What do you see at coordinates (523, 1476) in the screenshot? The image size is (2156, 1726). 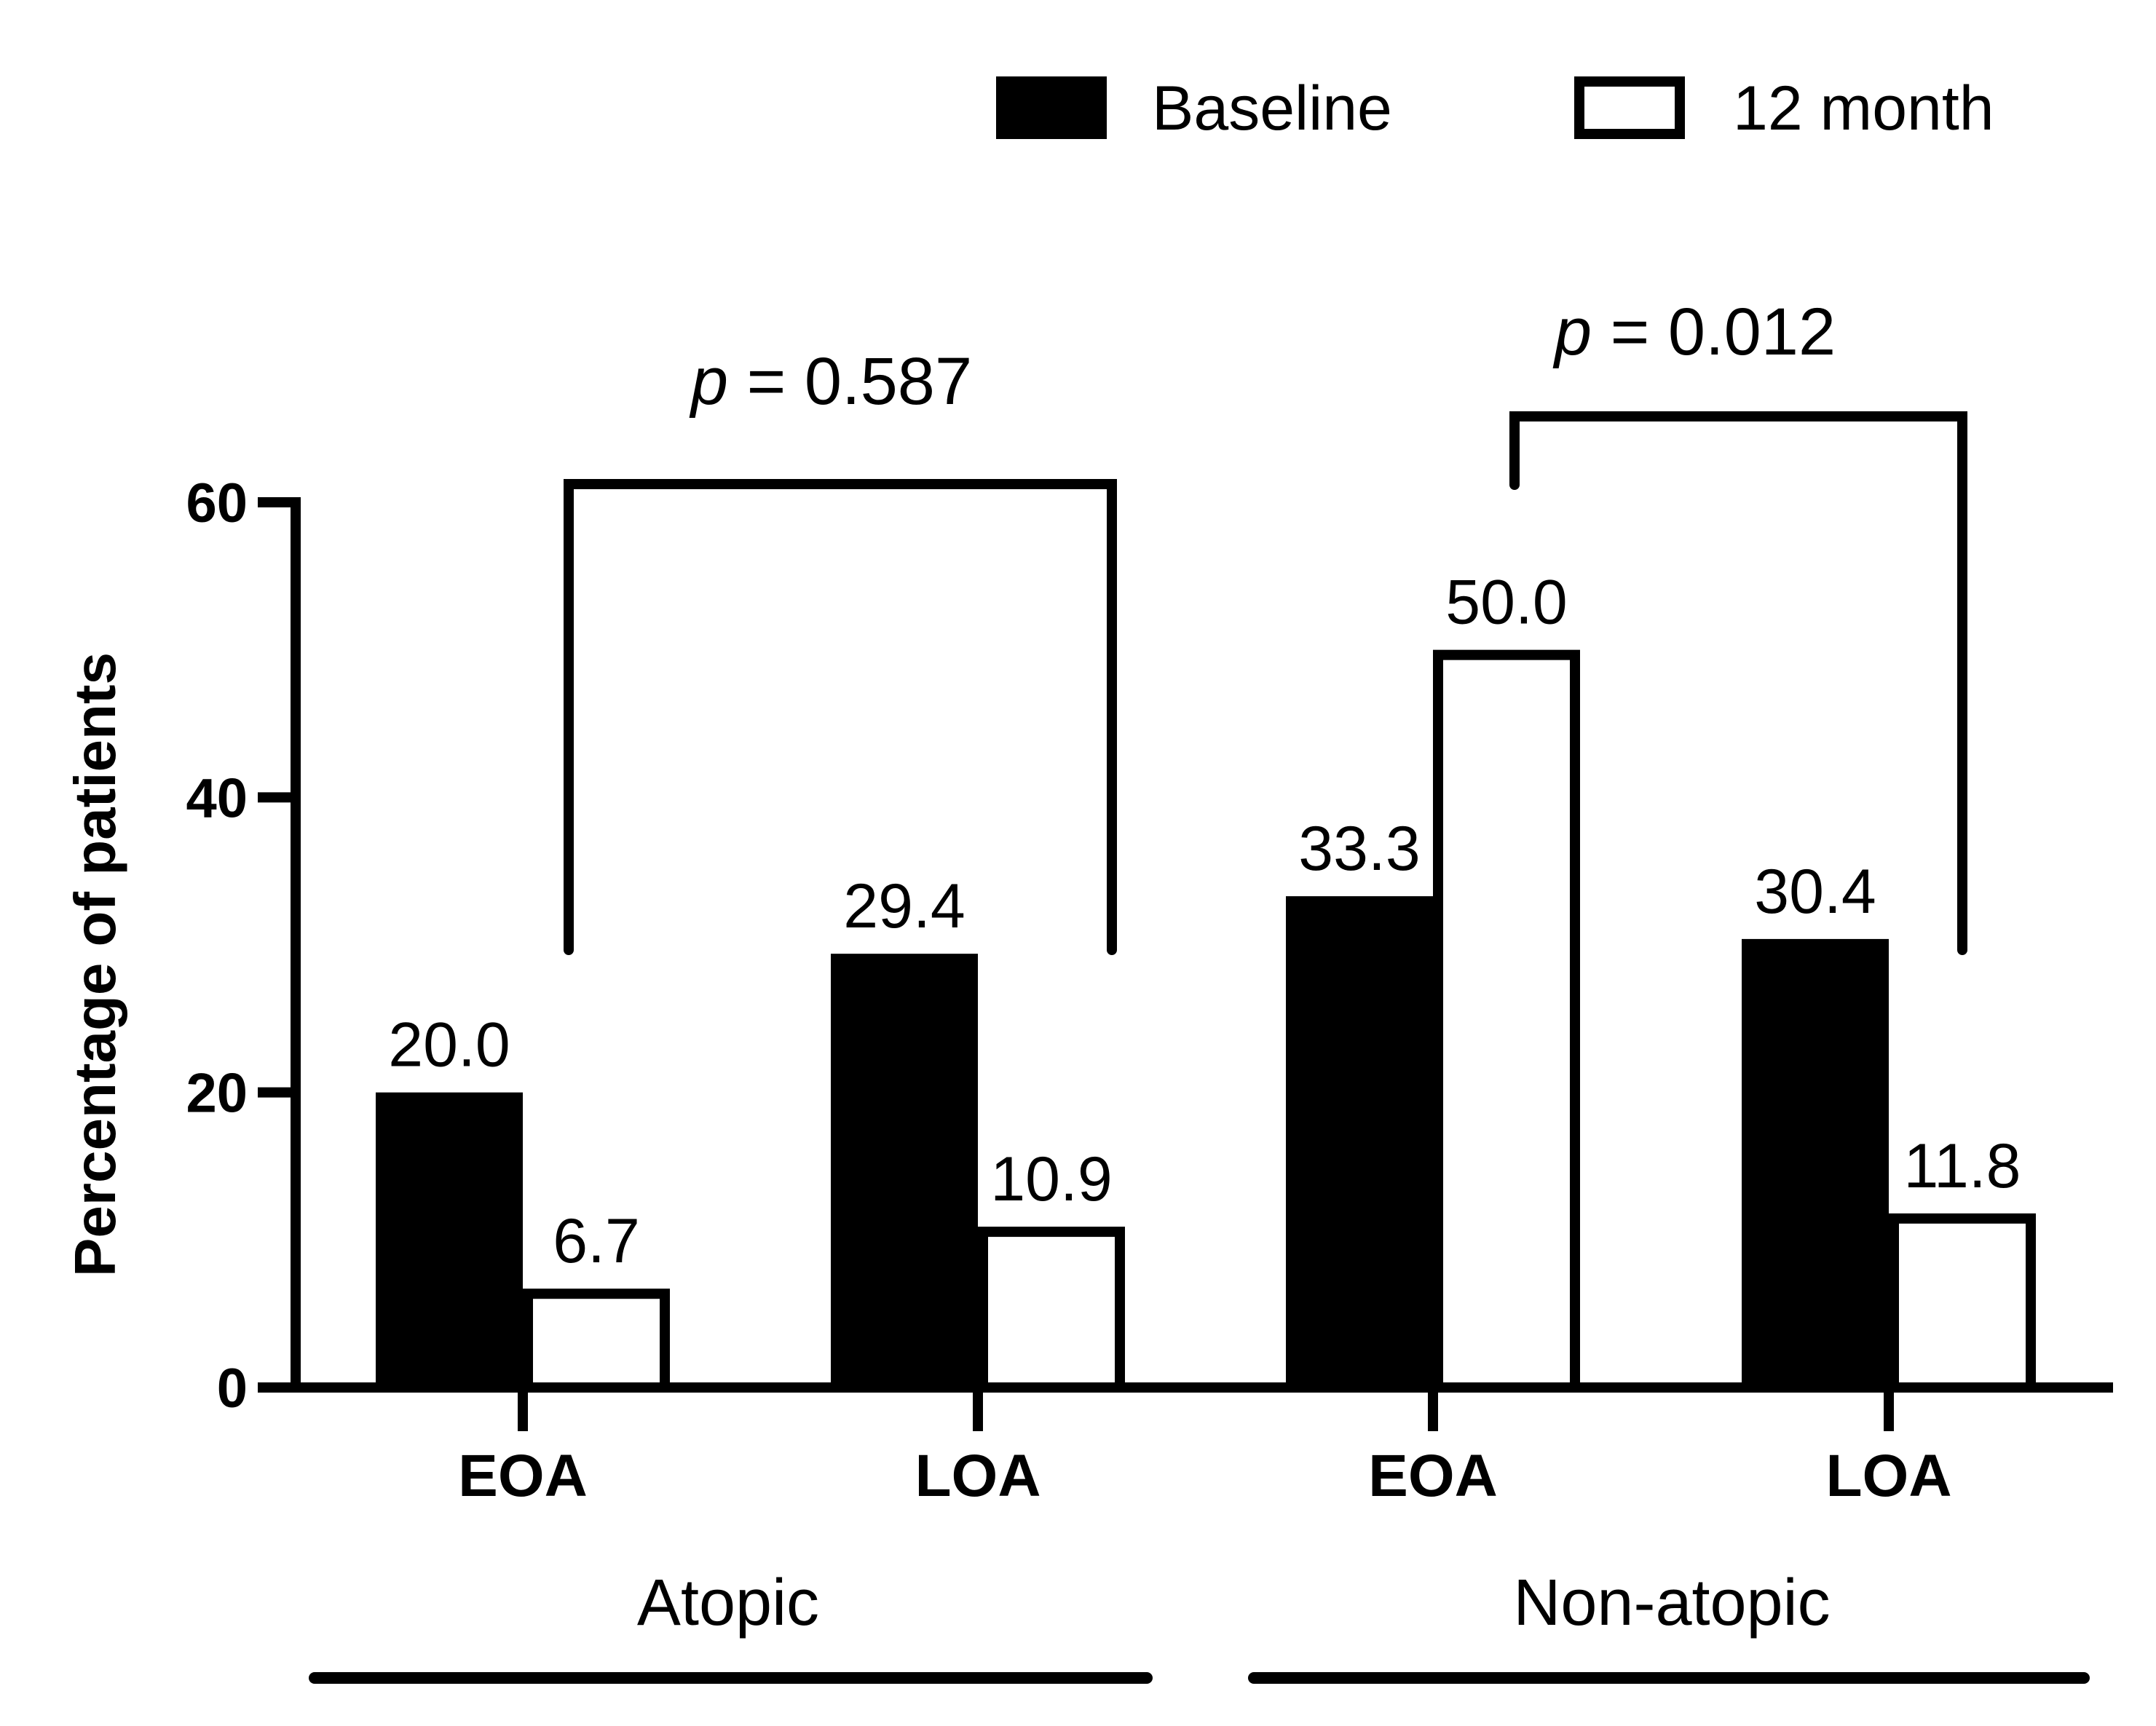 I see `category-label-0: EOA` at bounding box center [523, 1476].